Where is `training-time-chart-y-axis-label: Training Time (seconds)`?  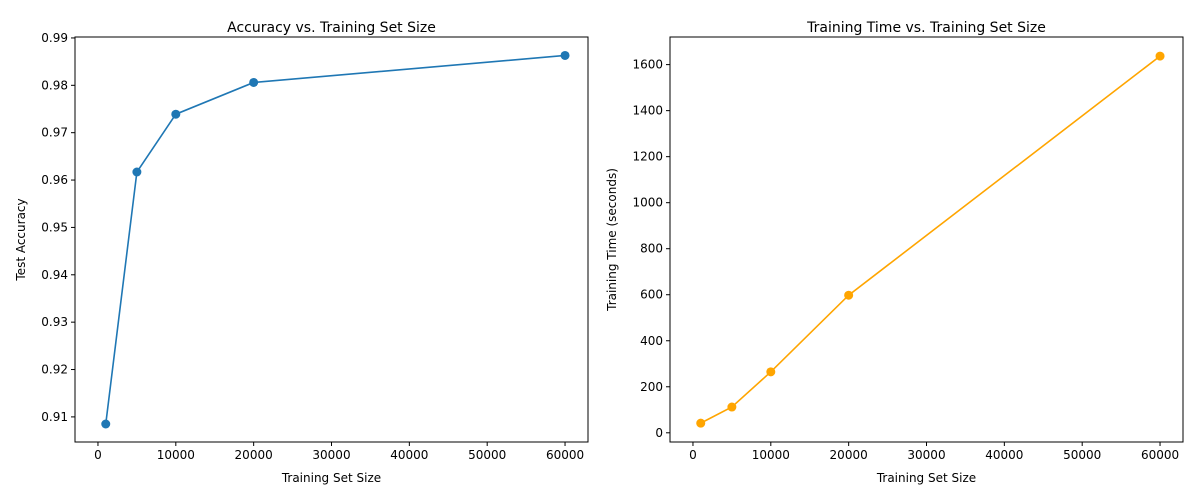
training-time-chart-y-axis-label: Training Time (seconds) is located at coordinates (612, 240).